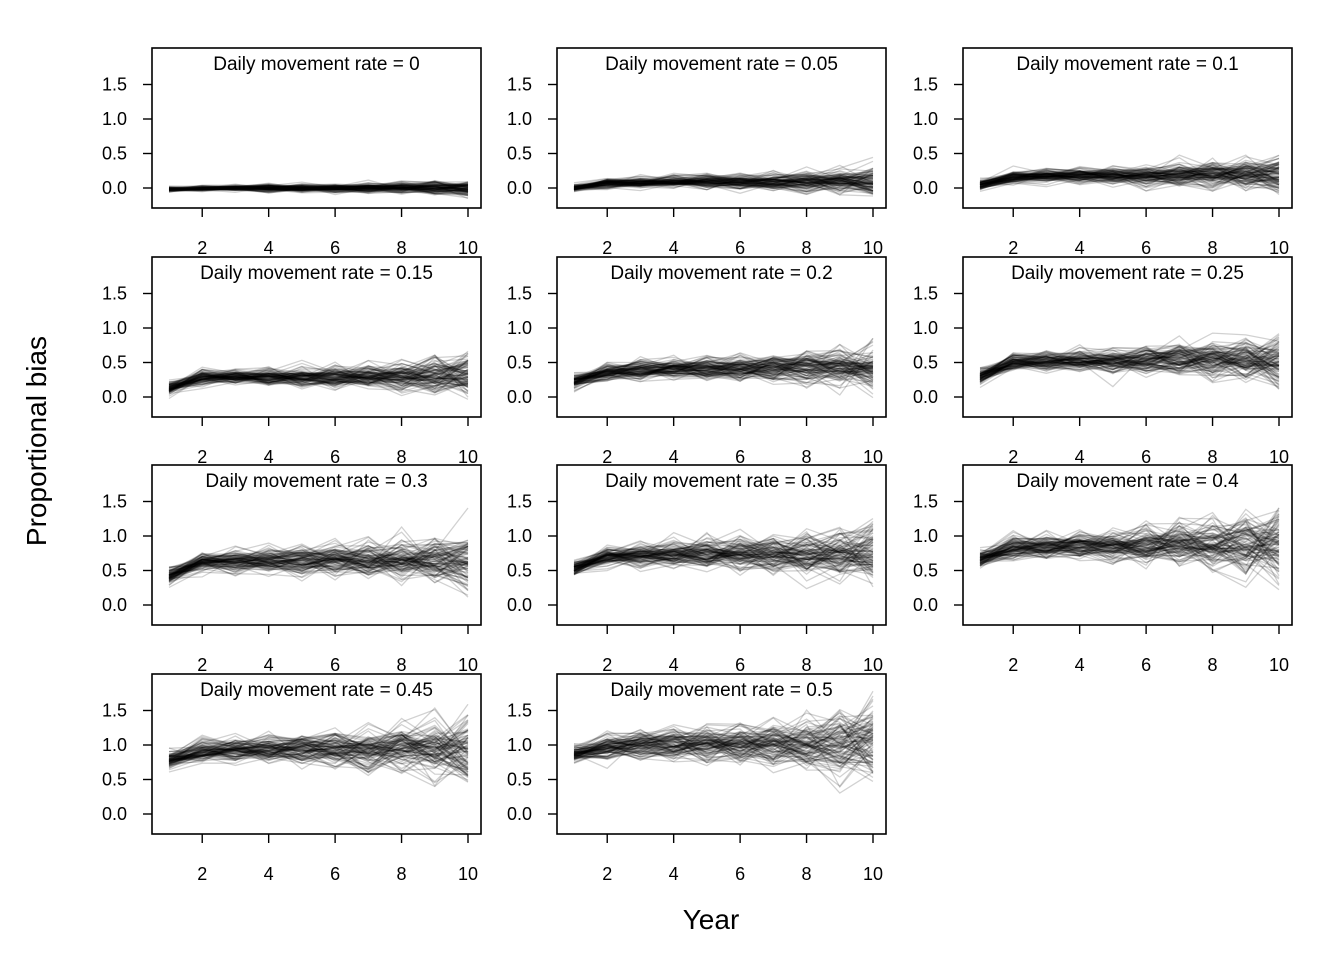  I want to click on panel-title: Daily movement rate = 0, so click(316, 64).